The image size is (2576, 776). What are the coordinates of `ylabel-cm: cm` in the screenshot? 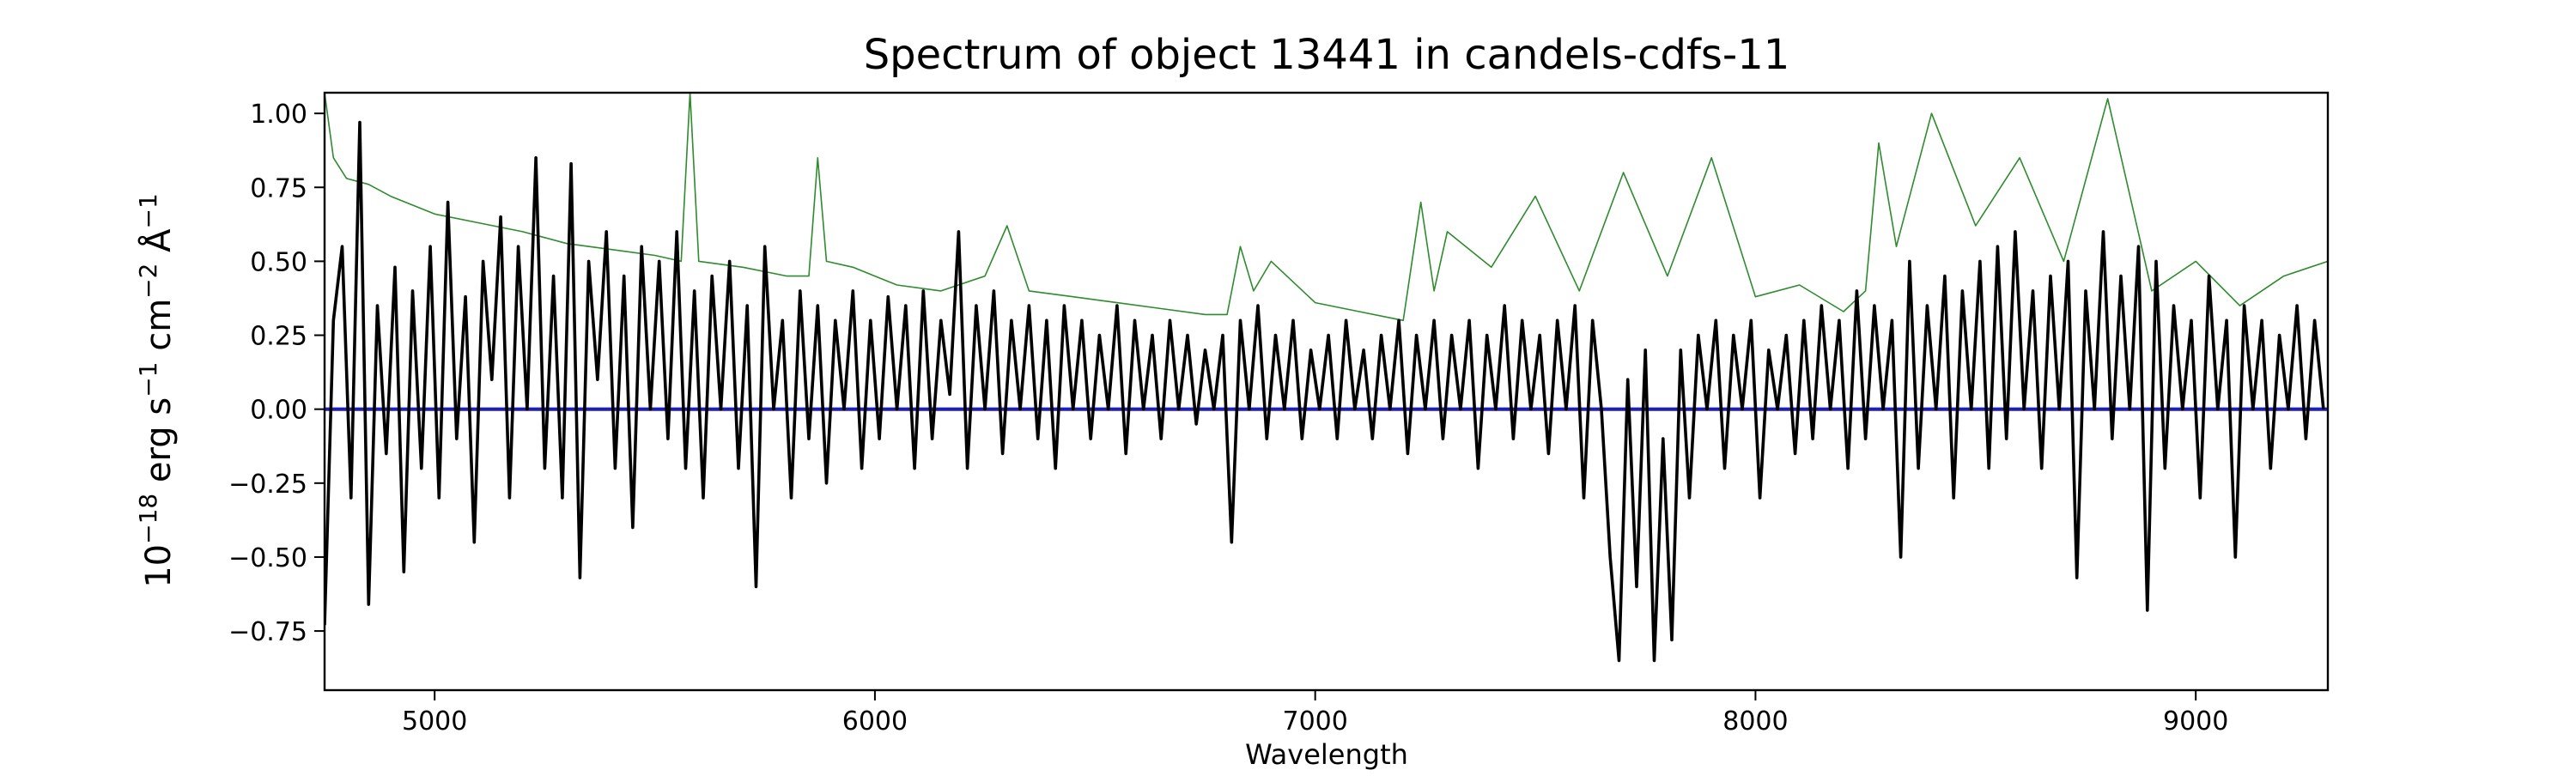 It's located at (159, 330).